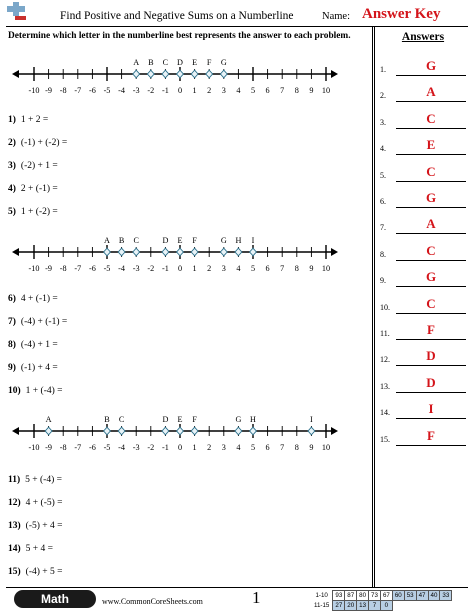 Image resolution: width=474 pixels, height=613 pixels. I want to click on problem-text: 4 + (-5) =, so click(44, 503).